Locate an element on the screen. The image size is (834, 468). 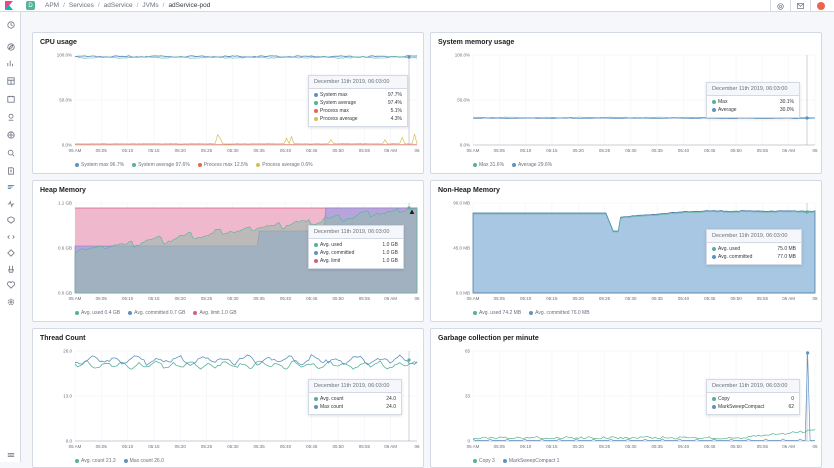
legend-item: Avg. used 74.2 MB is located at coordinates (497, 313).